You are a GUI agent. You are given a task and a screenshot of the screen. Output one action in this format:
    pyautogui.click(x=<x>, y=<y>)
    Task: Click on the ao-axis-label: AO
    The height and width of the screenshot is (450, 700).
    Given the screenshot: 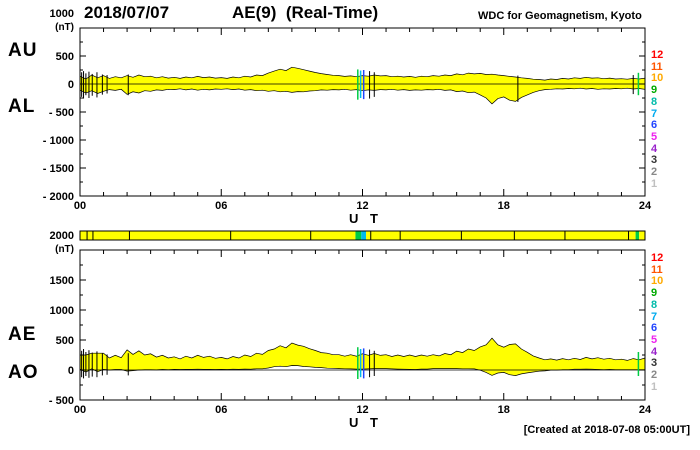 What is the action you would take?
    pyautogui.click(x=23, y=372)
    